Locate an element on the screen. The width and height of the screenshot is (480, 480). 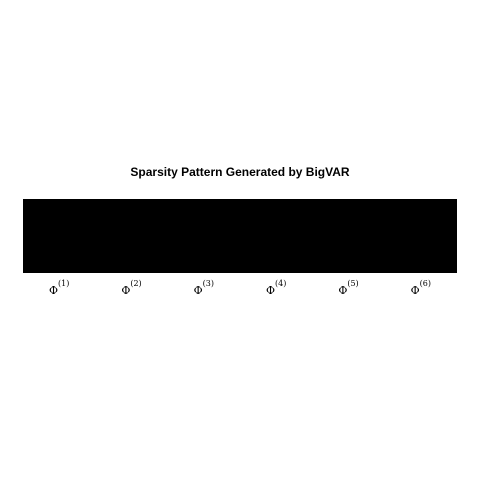
lag-label-4: Φ(4) is located at coordinates (276, 288).